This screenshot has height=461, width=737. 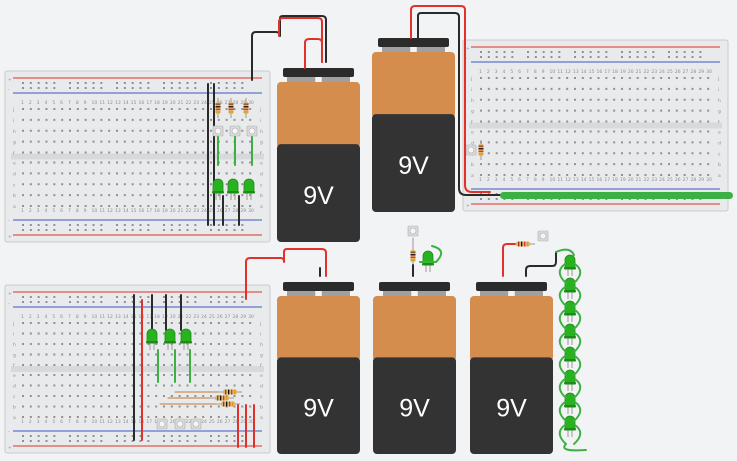 What do you see at coordinates (300, 40) in the screenshot?
I see `wire-red` at bounding box center [300, 40].